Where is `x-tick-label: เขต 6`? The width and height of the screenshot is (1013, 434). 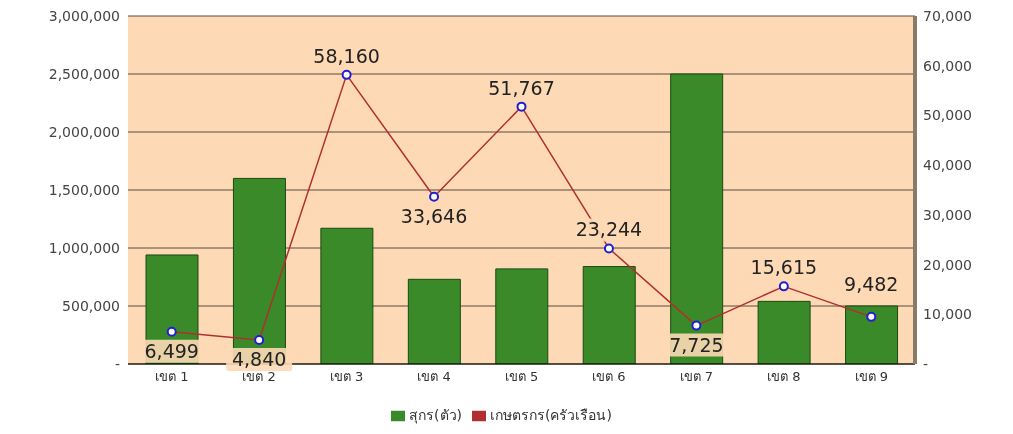
x-tick-label: เขต 6 is located at coordinates (609, 377).